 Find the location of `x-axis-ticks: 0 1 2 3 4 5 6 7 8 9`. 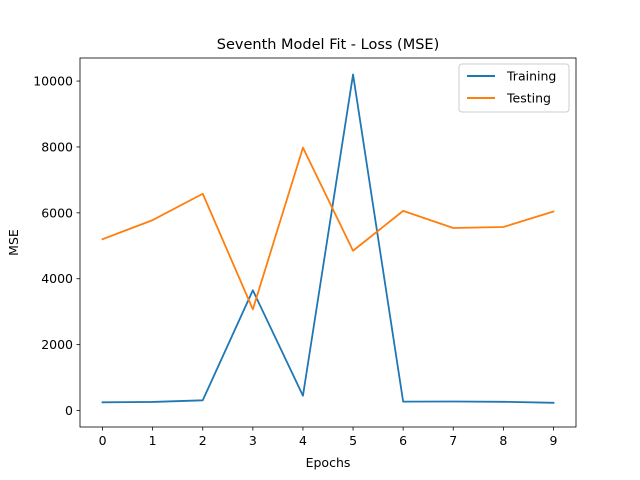

x-axis-ticks: 0 1 2 3 4 5 6 7 8 9 is located at coordinates (328, 437).